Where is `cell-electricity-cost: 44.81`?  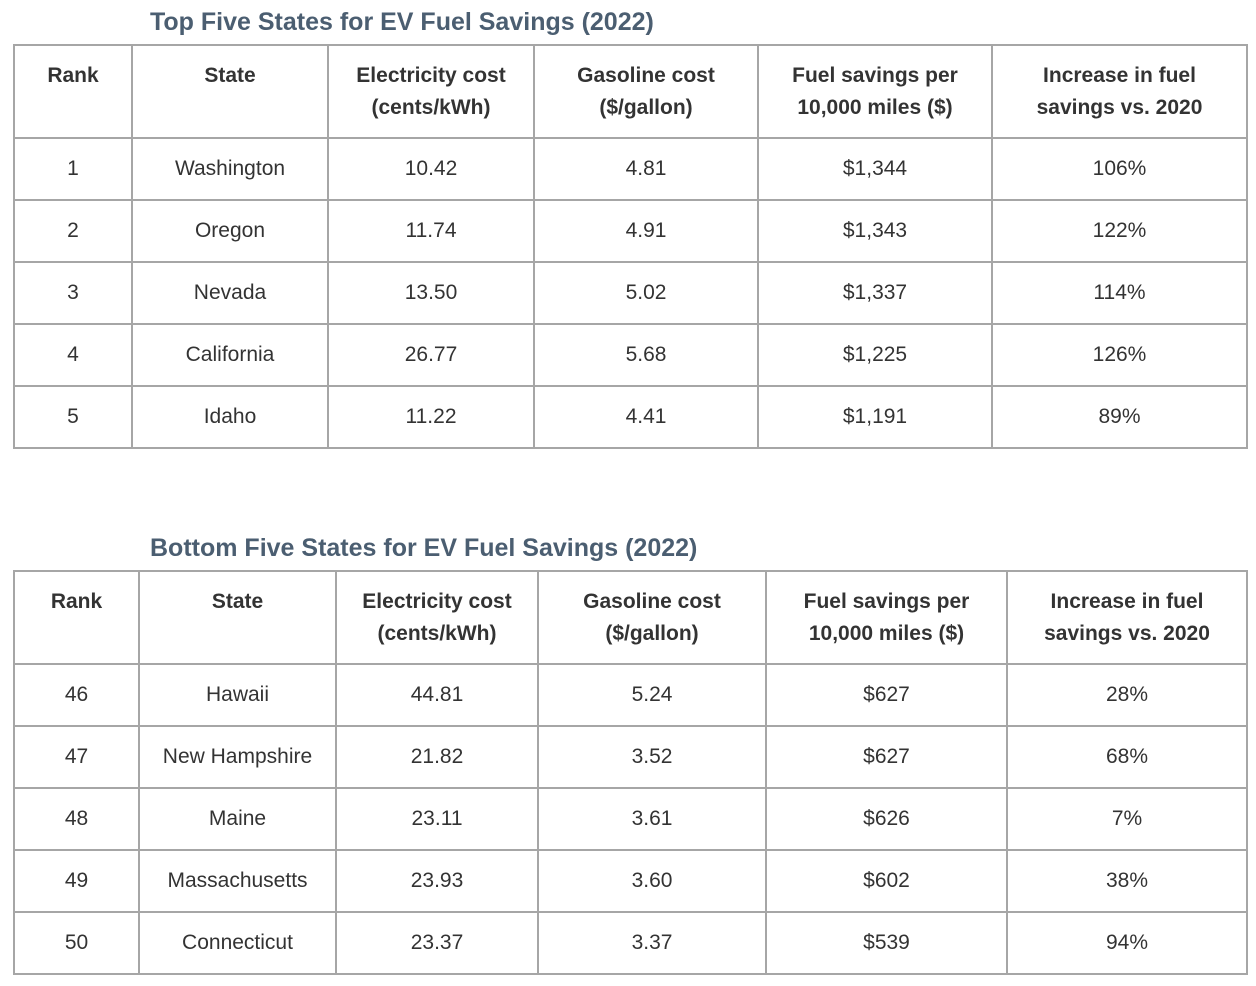
cell-electricity-cost: 44.81 is located at coordinates (437, 695).